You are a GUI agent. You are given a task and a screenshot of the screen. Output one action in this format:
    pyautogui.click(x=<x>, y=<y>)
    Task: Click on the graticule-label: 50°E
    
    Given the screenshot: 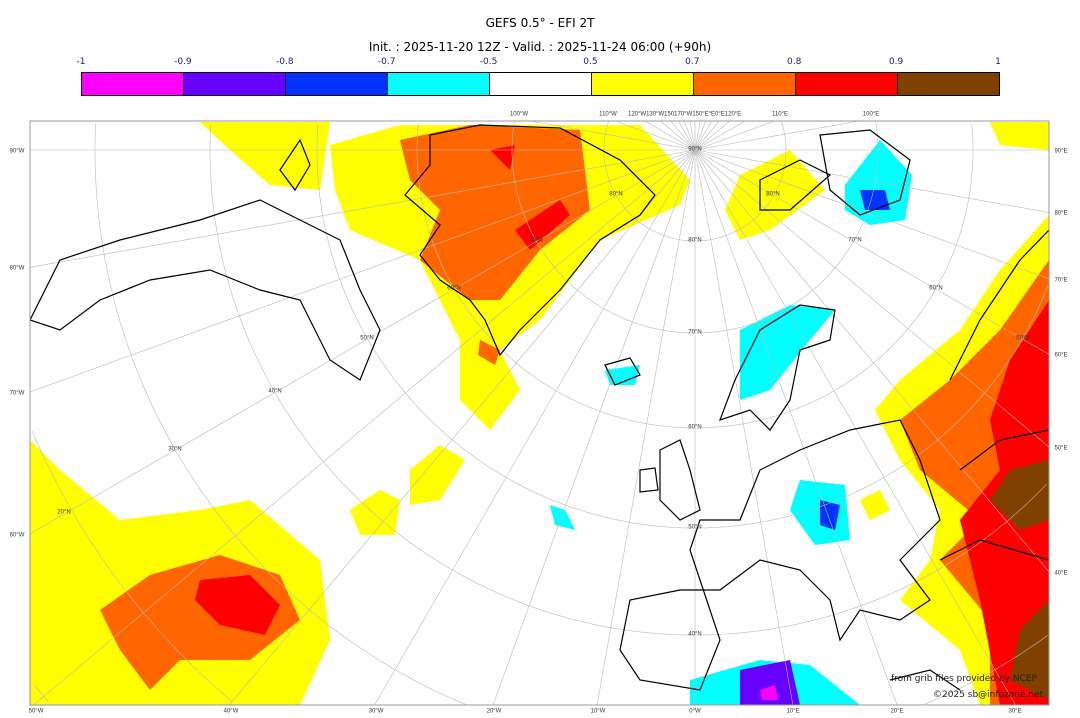 What is the action you would take?
    pyautogui.click(x=1061, y=448)
    